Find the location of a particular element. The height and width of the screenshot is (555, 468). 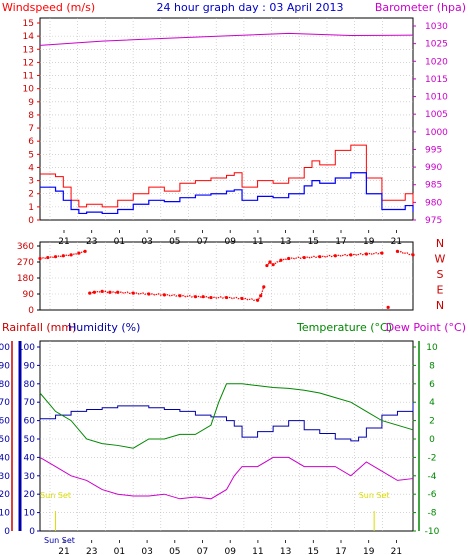

x-tick-label: 07 is located at coordinates (202, 551).